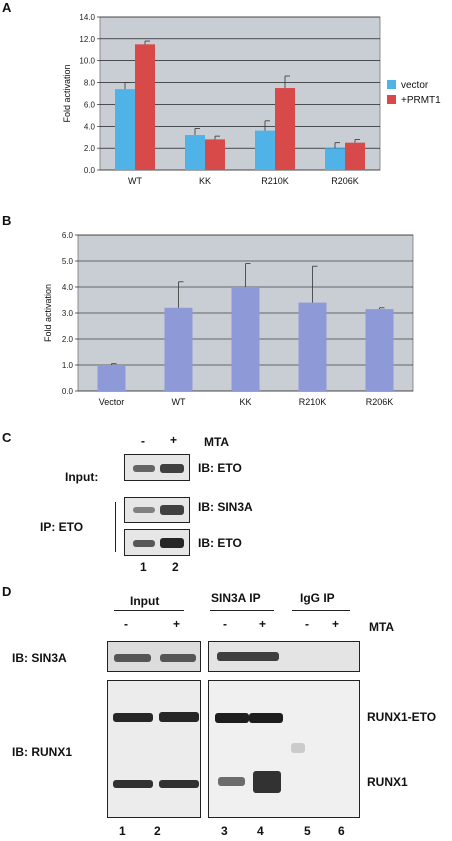 The width and height of the screenshot is (452, 841). I want to click on y-axis-label: Fold activation, so click(67, 93).